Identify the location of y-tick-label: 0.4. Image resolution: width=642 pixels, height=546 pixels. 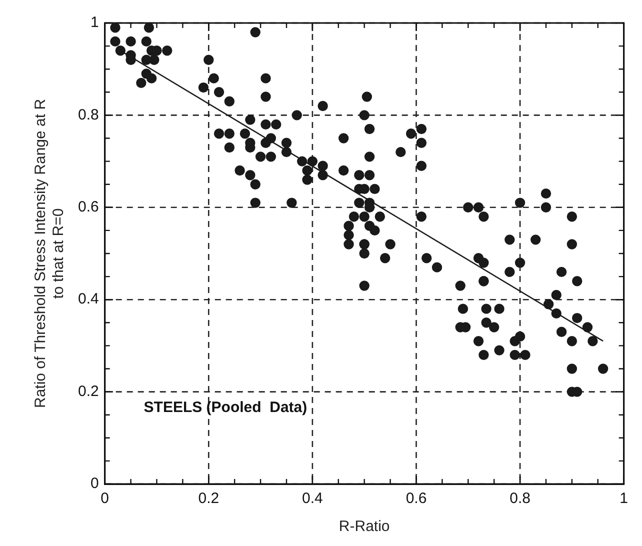
(88, 299).